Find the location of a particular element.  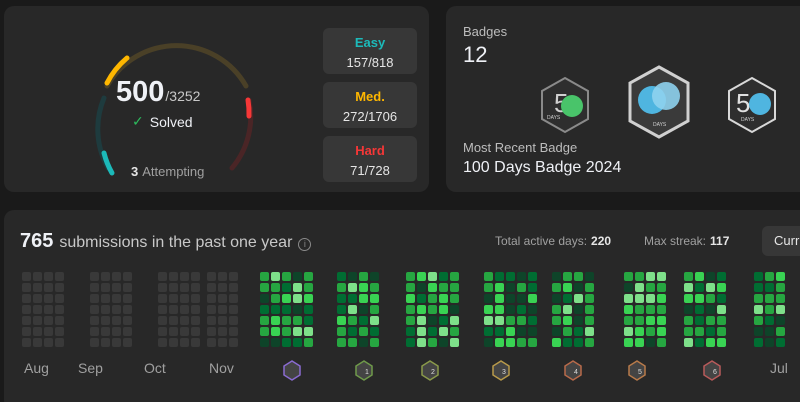

monthly-badge-icon: 4 is located at coordinates (573, 370).